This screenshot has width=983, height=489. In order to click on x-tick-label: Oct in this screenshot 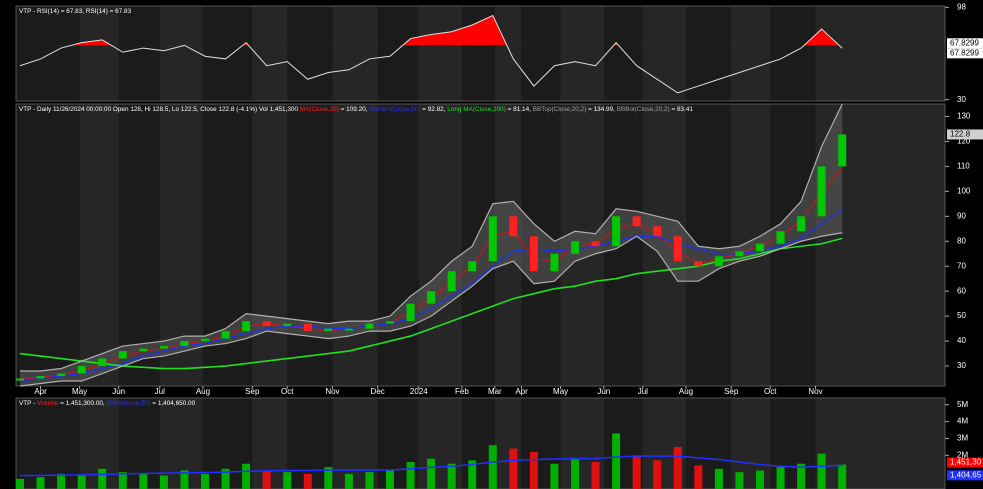, I will do `click(770, 391)`.